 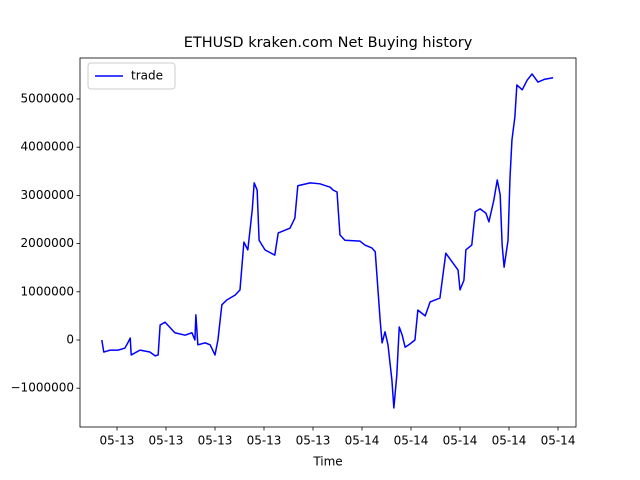 I want to click on legend-label: trade, so click(x=147, y=76).